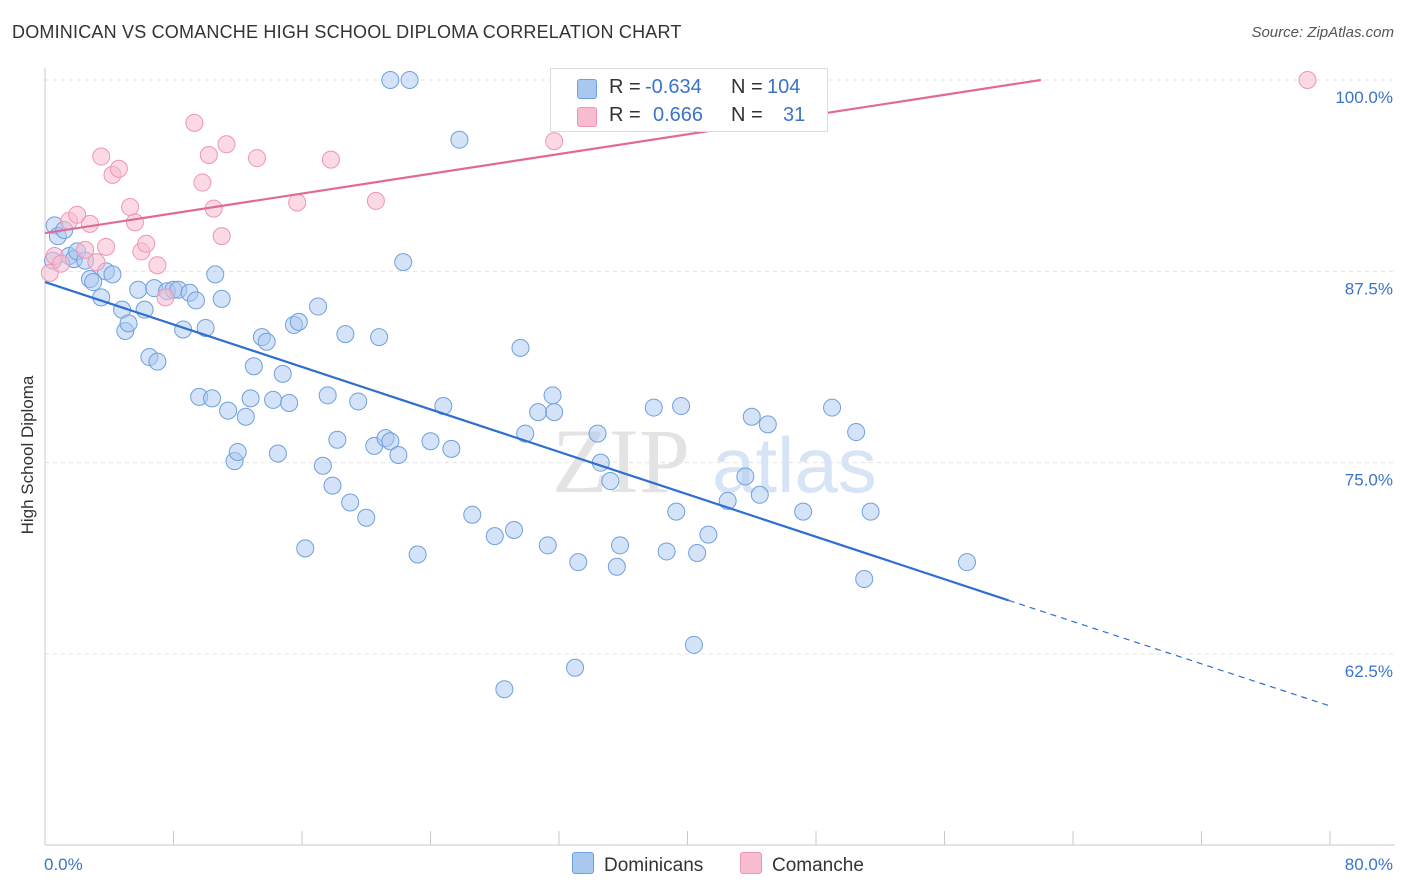 This screenshot has height=892, width=1406. I want to click on legend-item-comanche: Comanche, so click(802, 864).